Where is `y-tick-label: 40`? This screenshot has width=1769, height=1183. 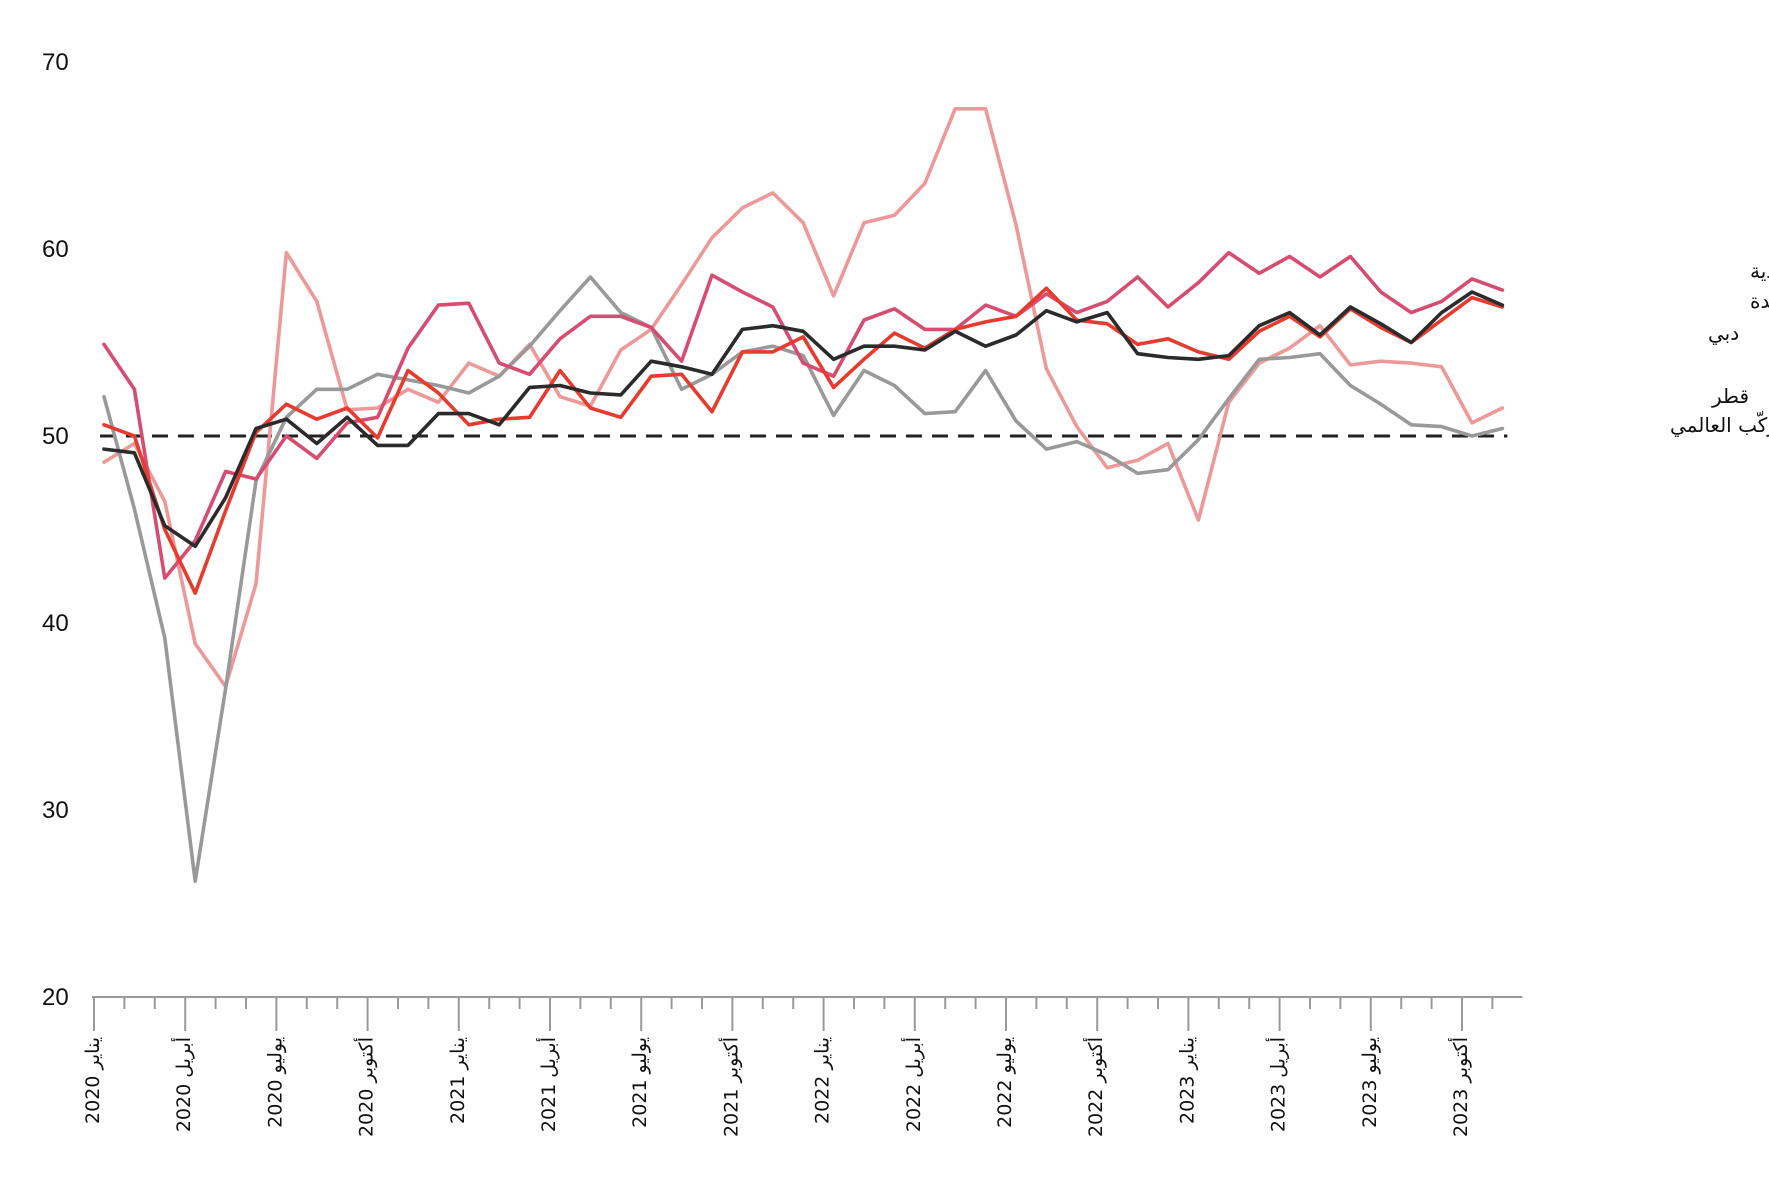
y-tick-label: 40 is located at coordinates (55, 623).